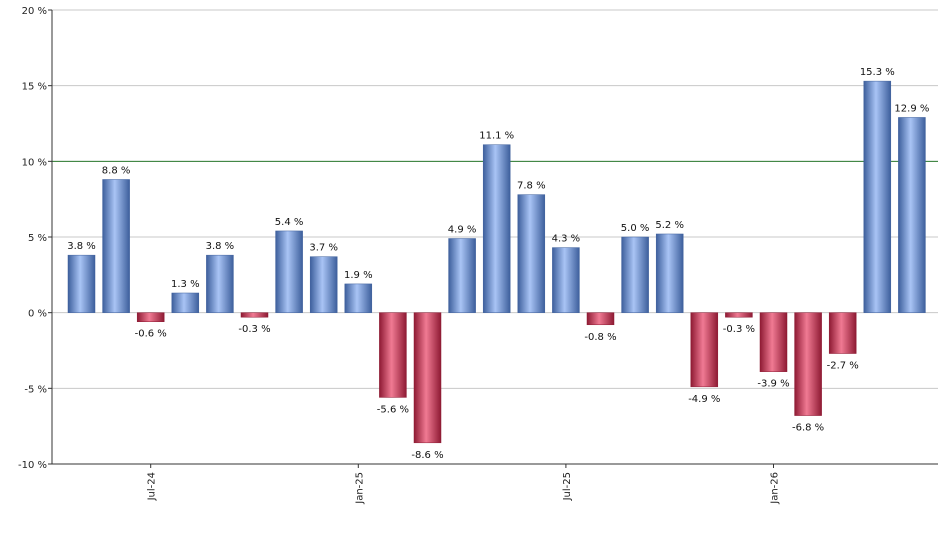 This screenshot has width=940, height=550. I want to click on bar-value-label: -0.6 %, so click(151, 334).